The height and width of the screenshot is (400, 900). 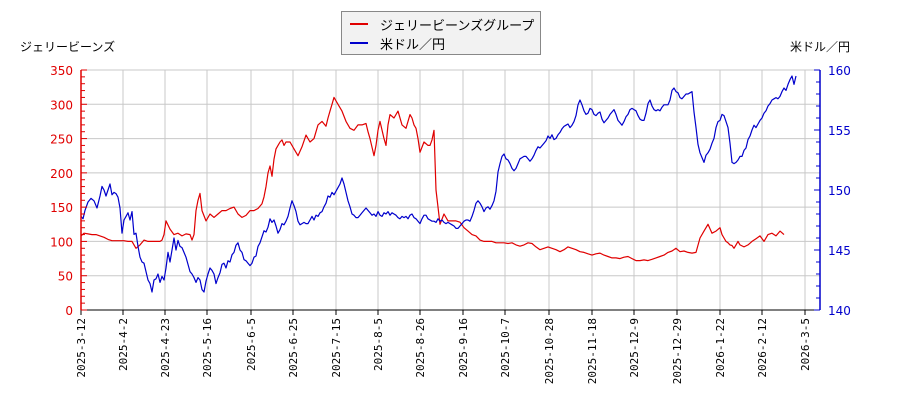 What do you see at coordinates (359, 24) in the screenshot?
I see `legend-swatch-red` at bounding box center [359, 24].